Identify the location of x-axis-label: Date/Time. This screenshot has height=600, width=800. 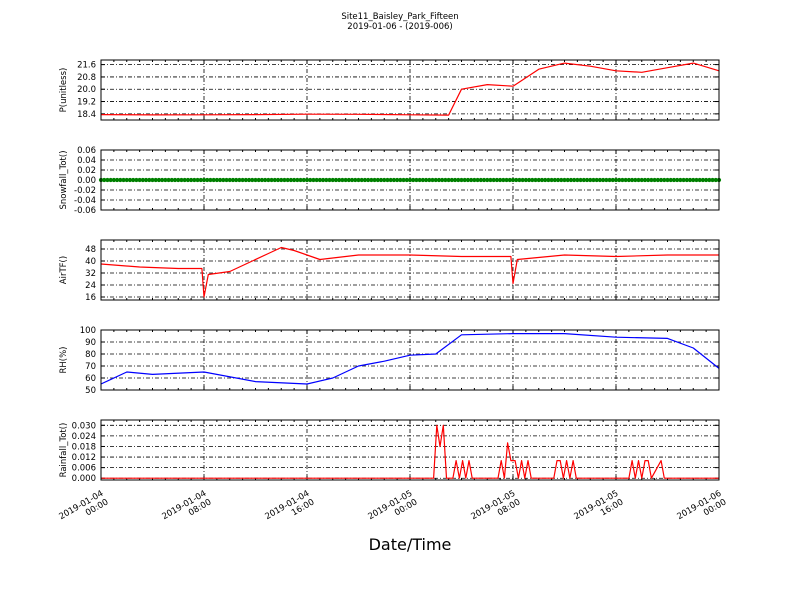
(410, 544).